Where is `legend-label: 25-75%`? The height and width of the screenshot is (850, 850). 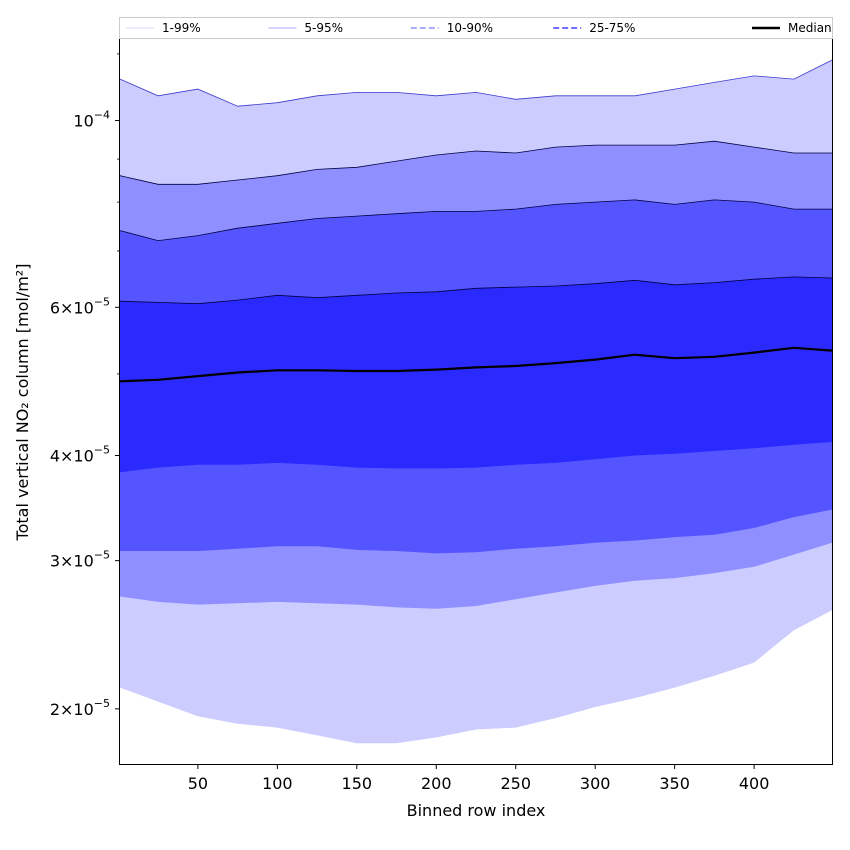
legend-label: 25-75% is located at coordinates (612, 28).